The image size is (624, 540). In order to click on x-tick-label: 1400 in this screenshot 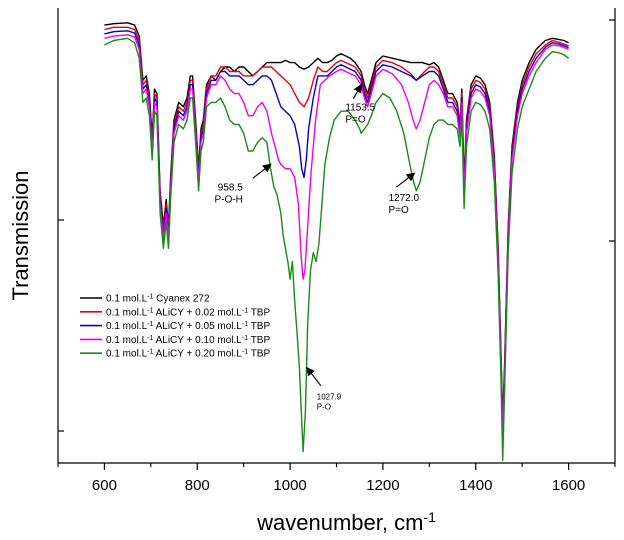, I will do `click(475, 485)`.